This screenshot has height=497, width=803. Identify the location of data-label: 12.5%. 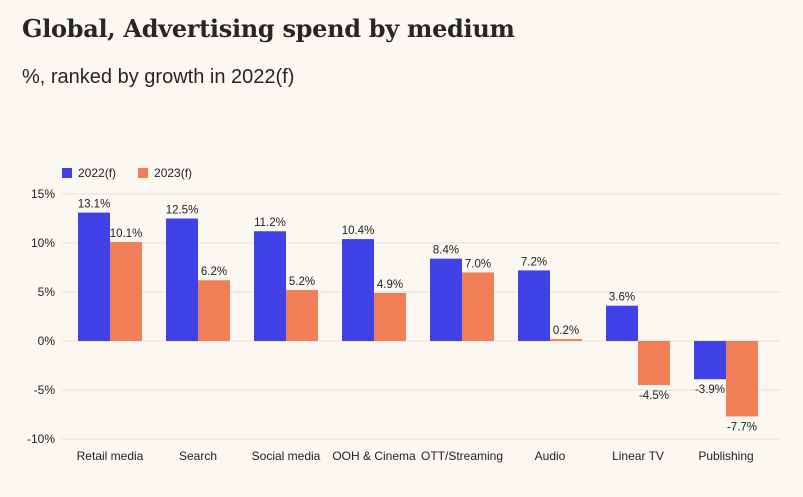
(182, 211).